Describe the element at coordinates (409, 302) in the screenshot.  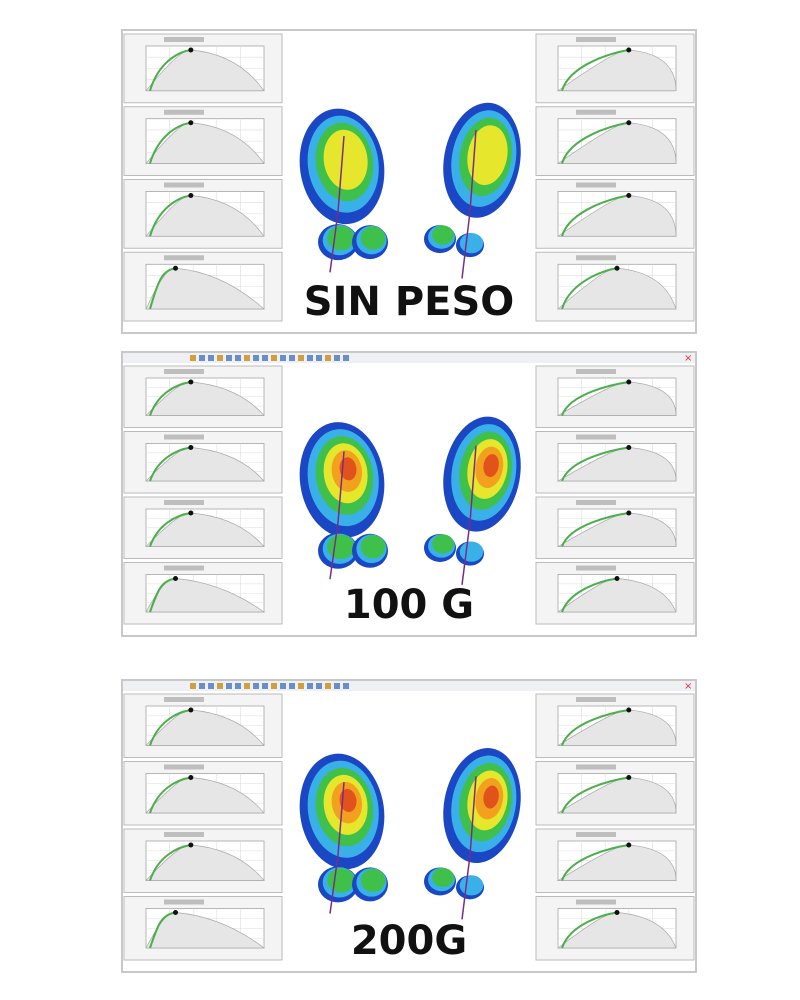
I see `weight-label: SIN PESO` at that location.